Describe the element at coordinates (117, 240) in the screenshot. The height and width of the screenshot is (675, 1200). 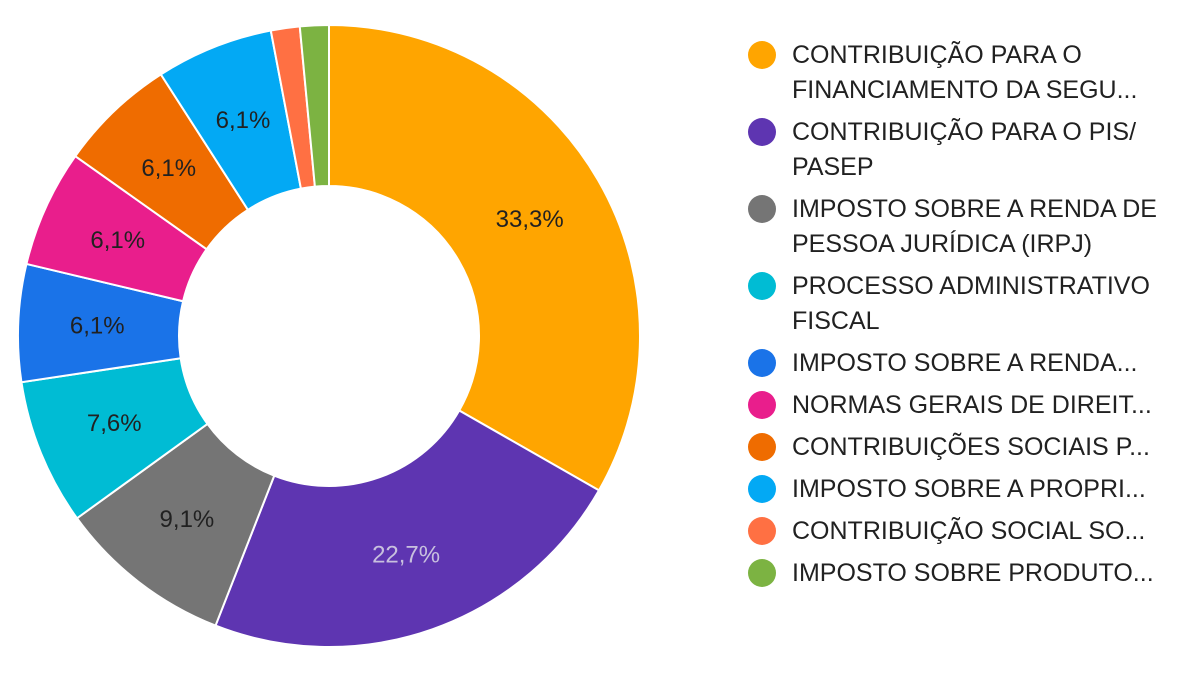
I see `slice-label-5: 6,1%` at that location.